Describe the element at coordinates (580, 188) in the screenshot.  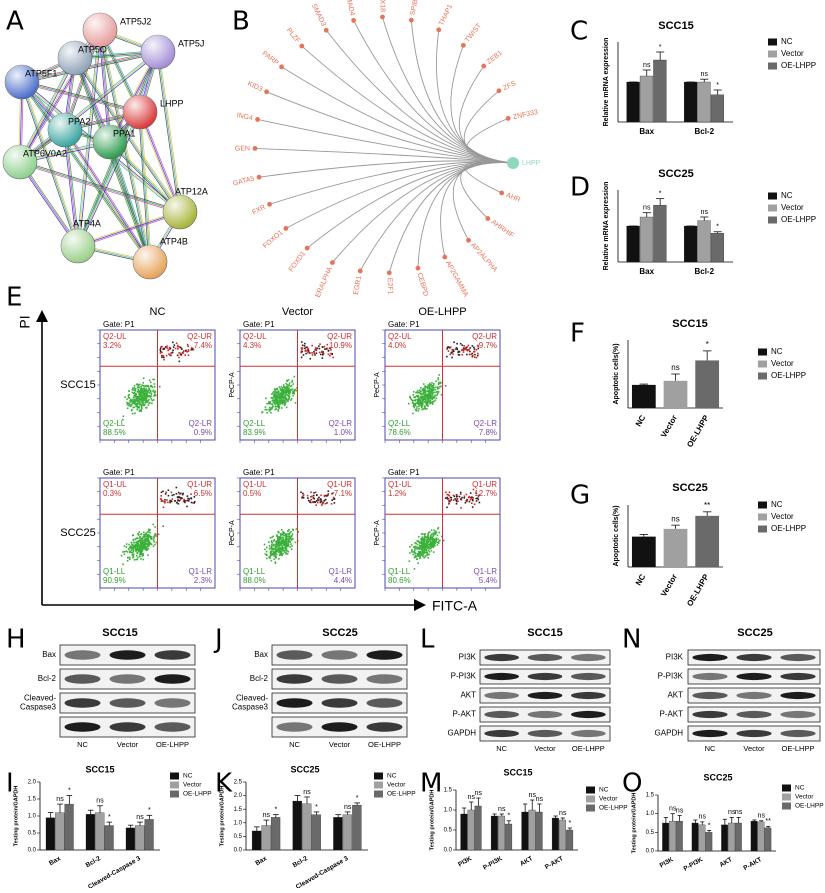
I see `panel-letter: D` at that location.